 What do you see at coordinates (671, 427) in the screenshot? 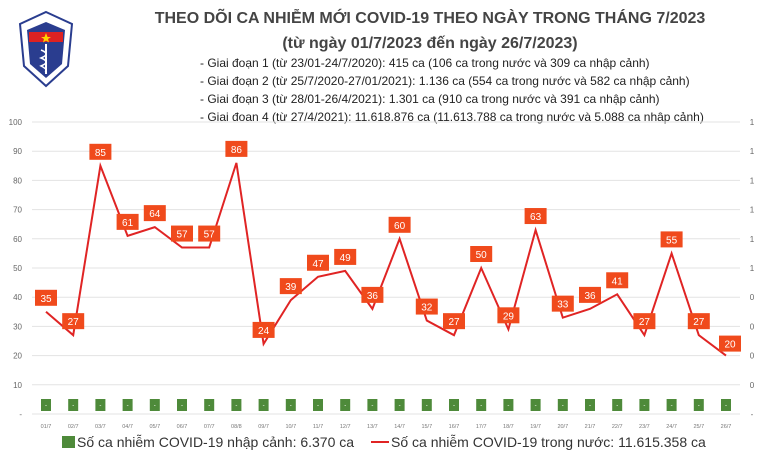
I see `x-tick-label: 24/7` at bounding box center [671, 427].